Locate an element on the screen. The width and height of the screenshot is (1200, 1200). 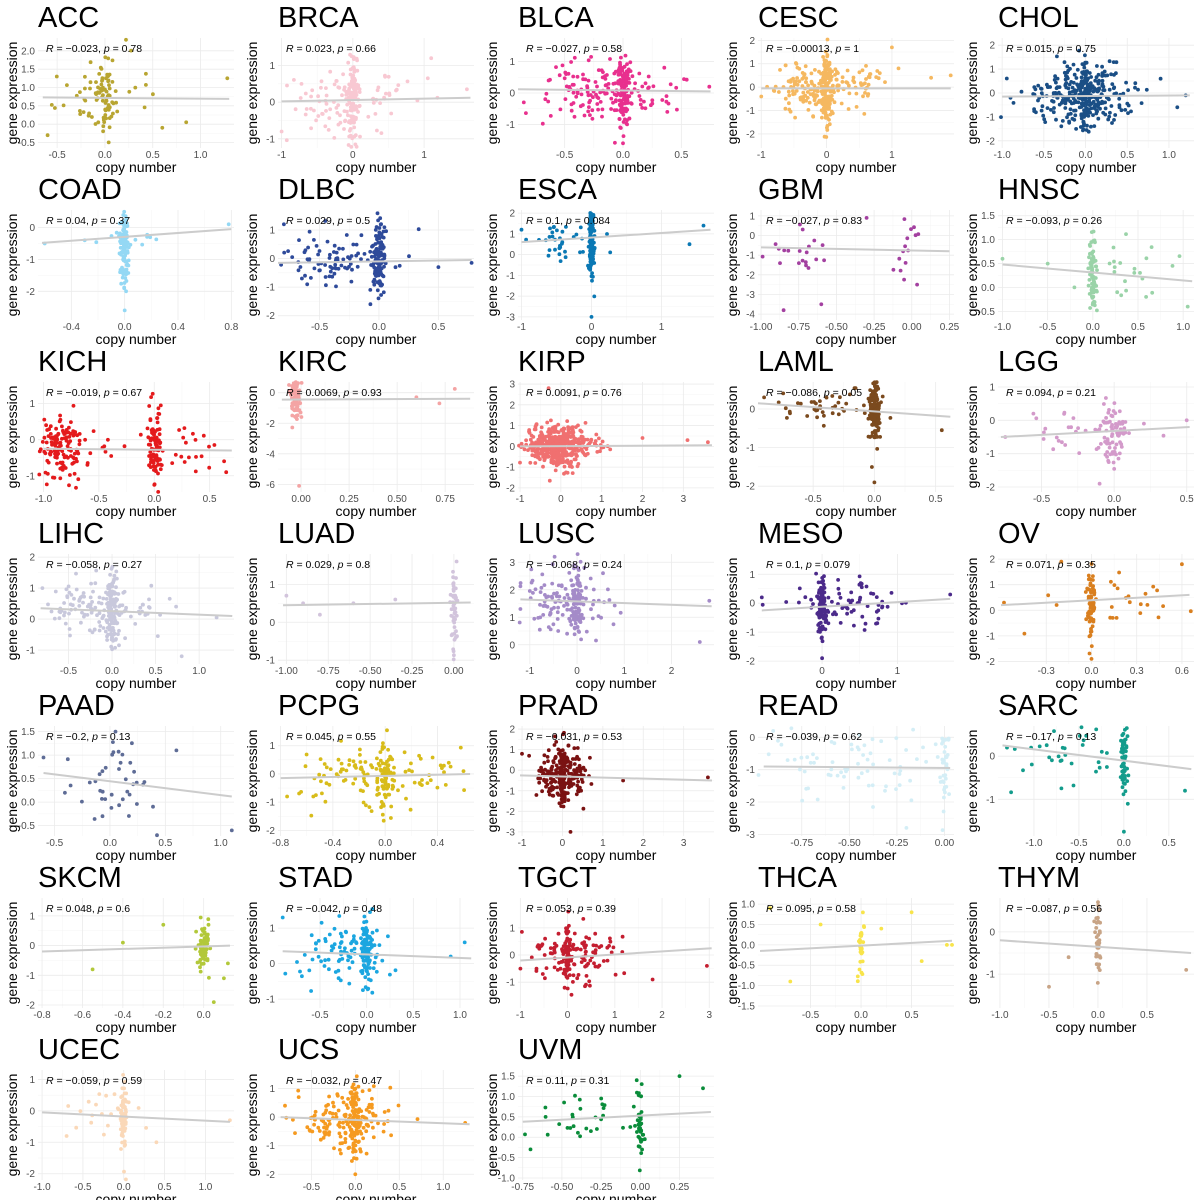
y-tick-label: 2 is located at coordinates (992, 560).